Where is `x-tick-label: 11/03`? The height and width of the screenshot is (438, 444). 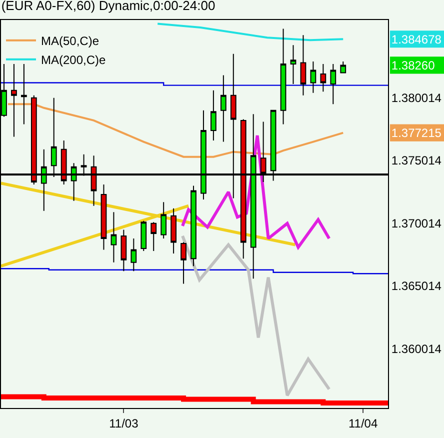
x-tick-label: 11/03 is located at coordinates (124, 423).